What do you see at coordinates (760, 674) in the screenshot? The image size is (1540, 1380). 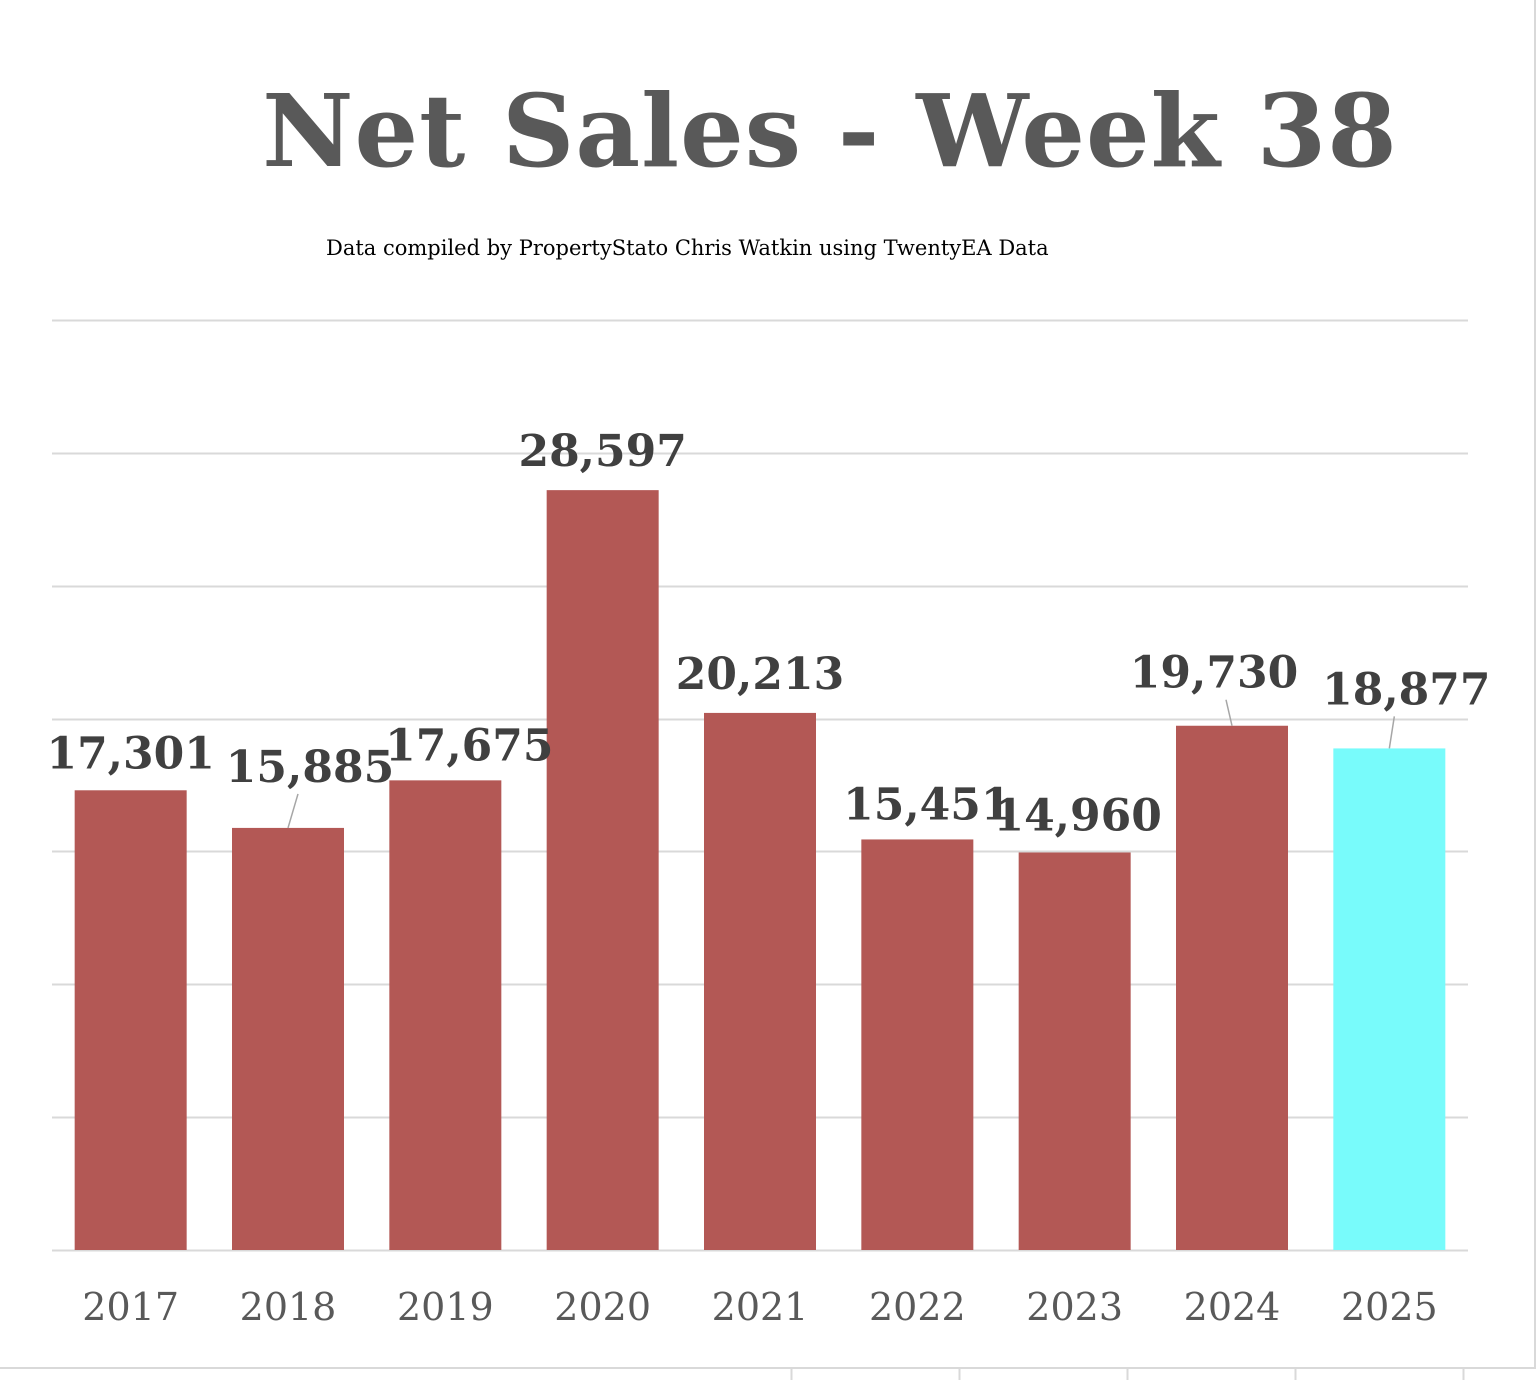 I see `data-label-2021: 20,213` at bounding box center [760, 674].